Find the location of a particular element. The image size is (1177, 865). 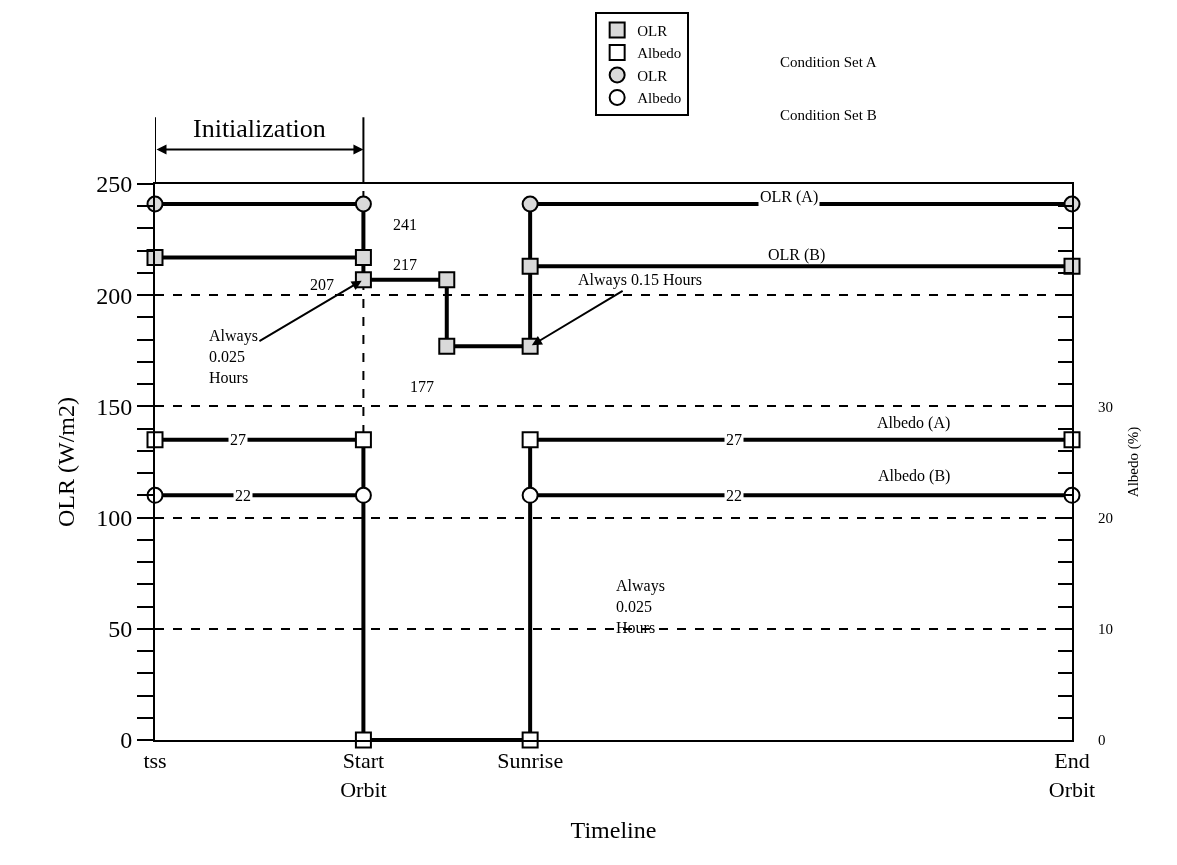

annotation: Always 0.025 Hours is located at coordinates (233, 356).